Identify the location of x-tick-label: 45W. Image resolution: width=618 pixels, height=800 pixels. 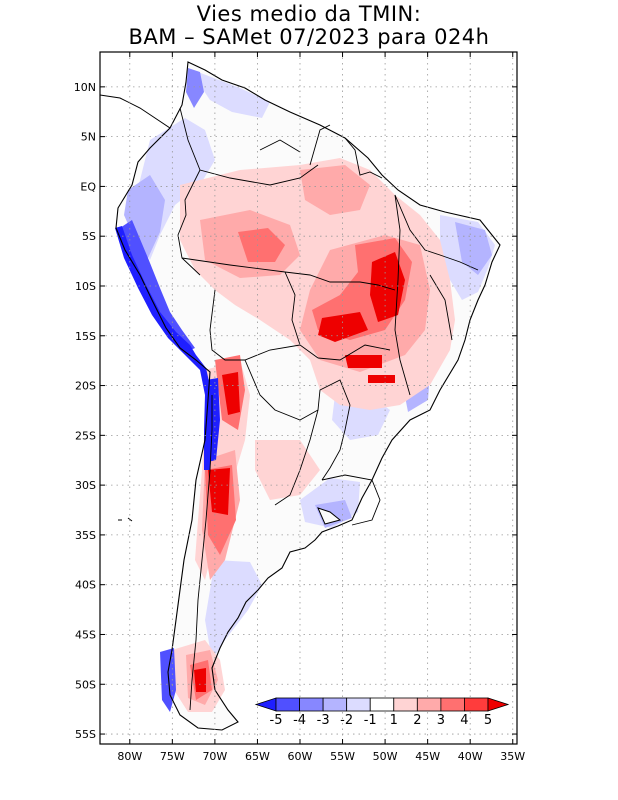
(427, 756).